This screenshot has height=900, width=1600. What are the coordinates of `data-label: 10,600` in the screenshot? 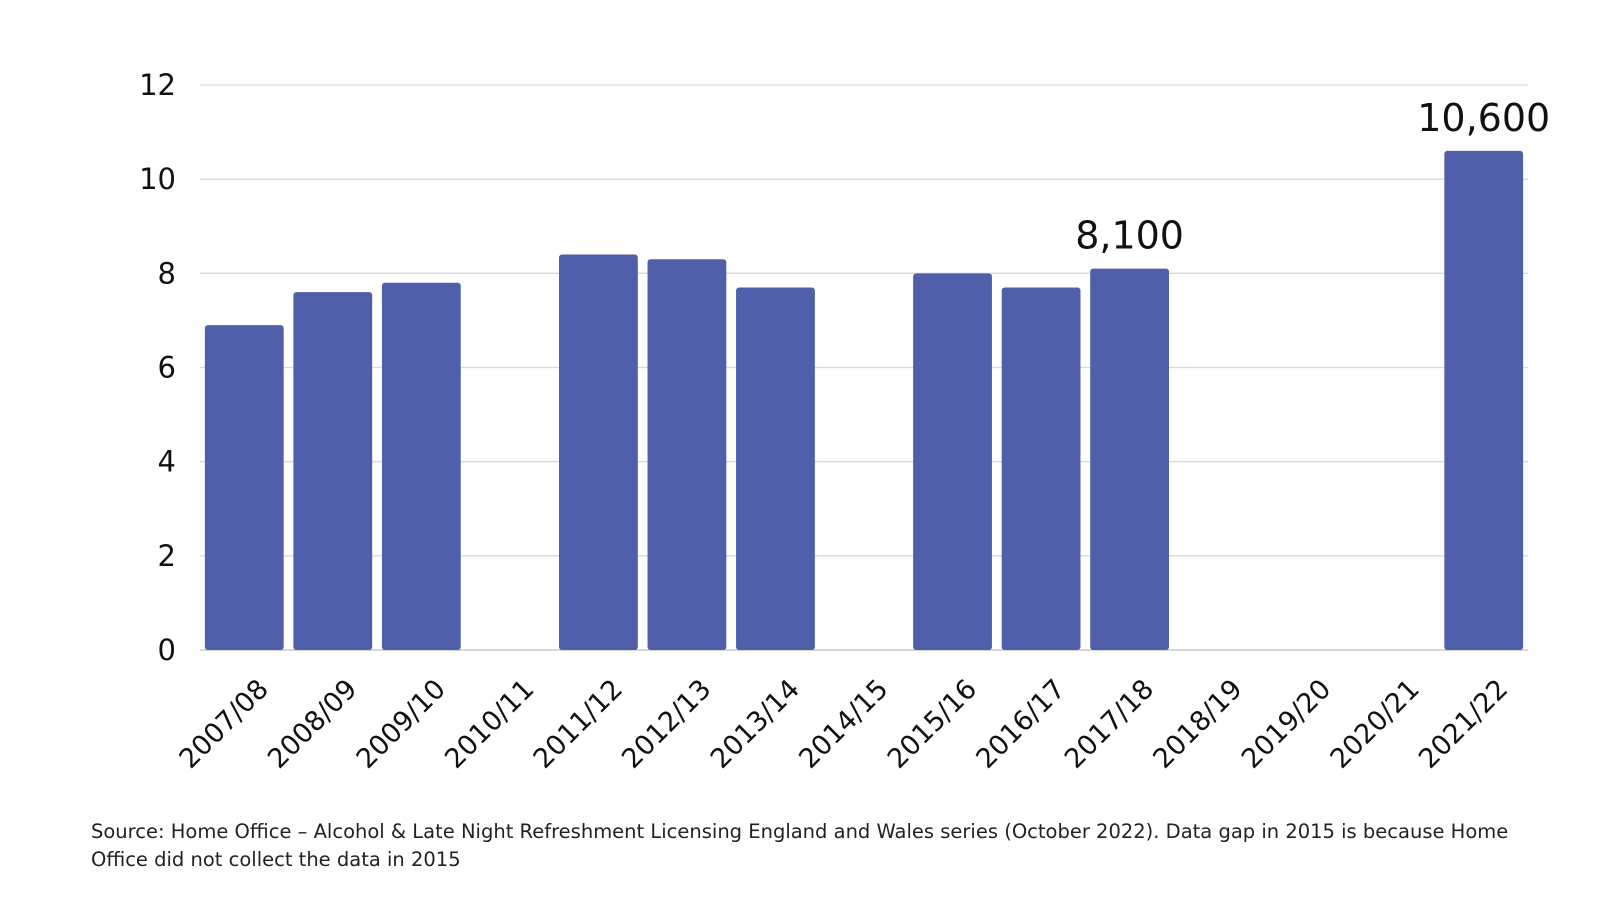 It's located at (1483, 118).